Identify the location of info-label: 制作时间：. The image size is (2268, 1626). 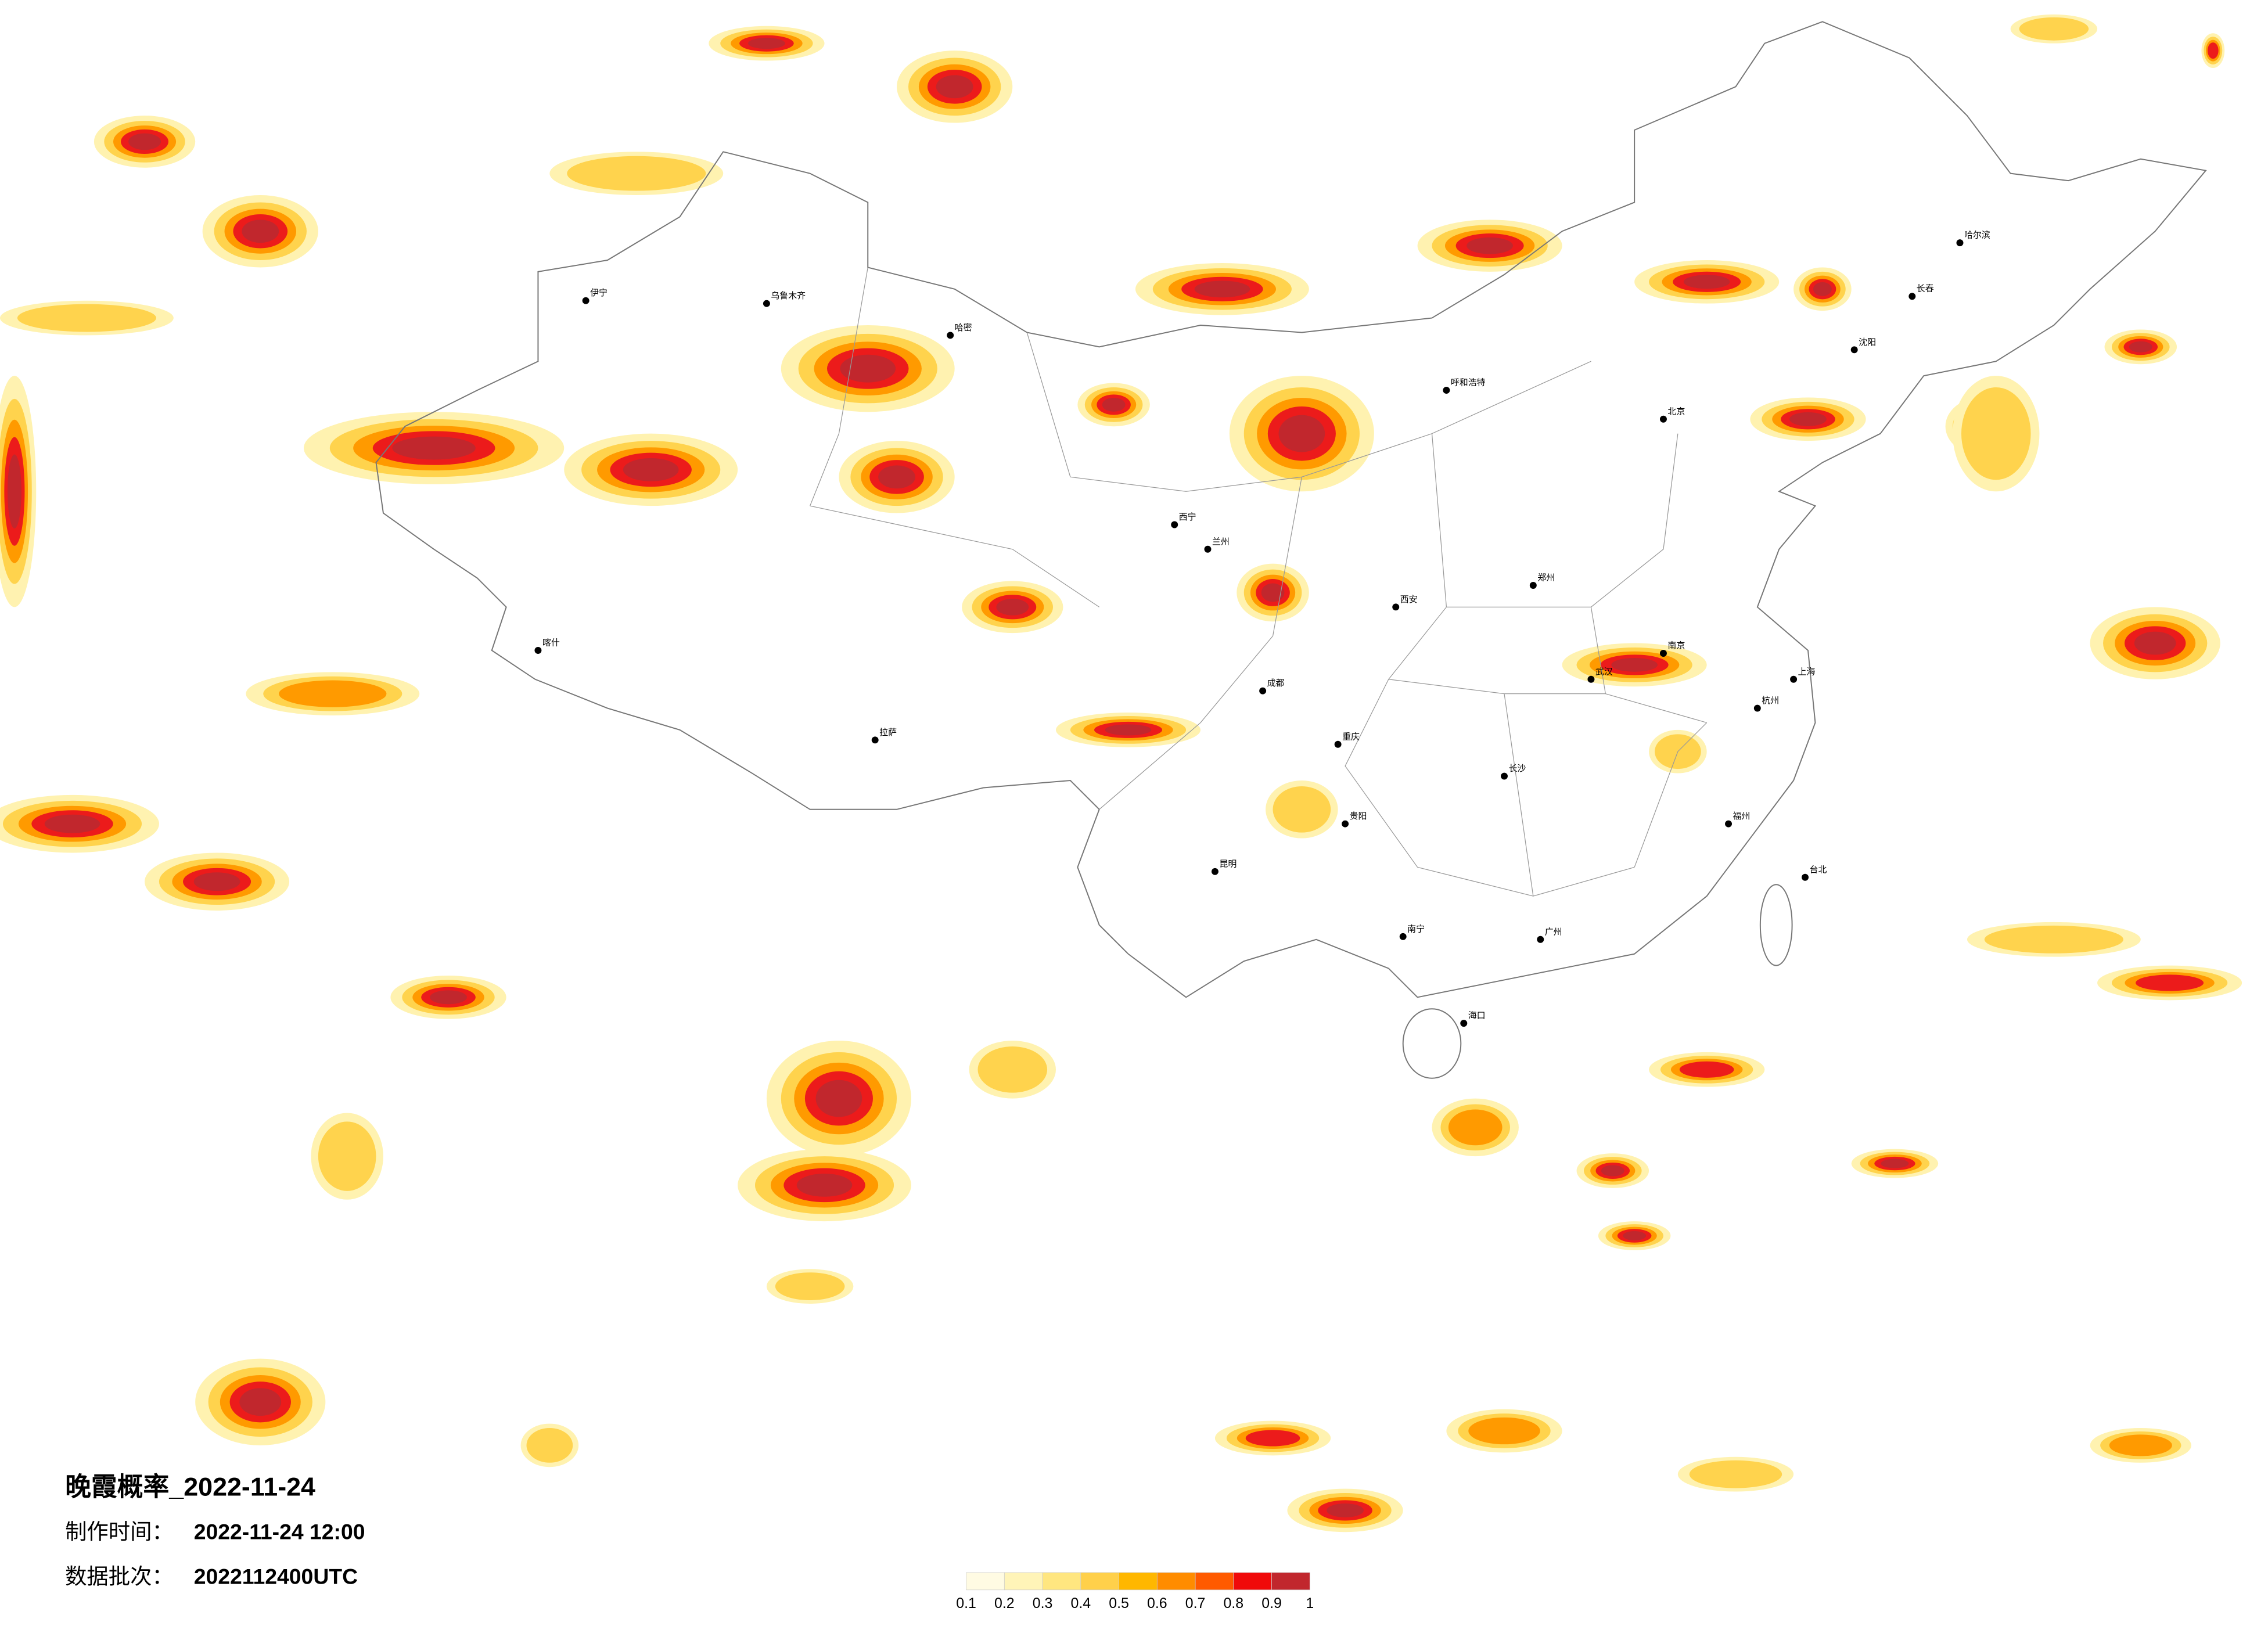
(119, 1532).